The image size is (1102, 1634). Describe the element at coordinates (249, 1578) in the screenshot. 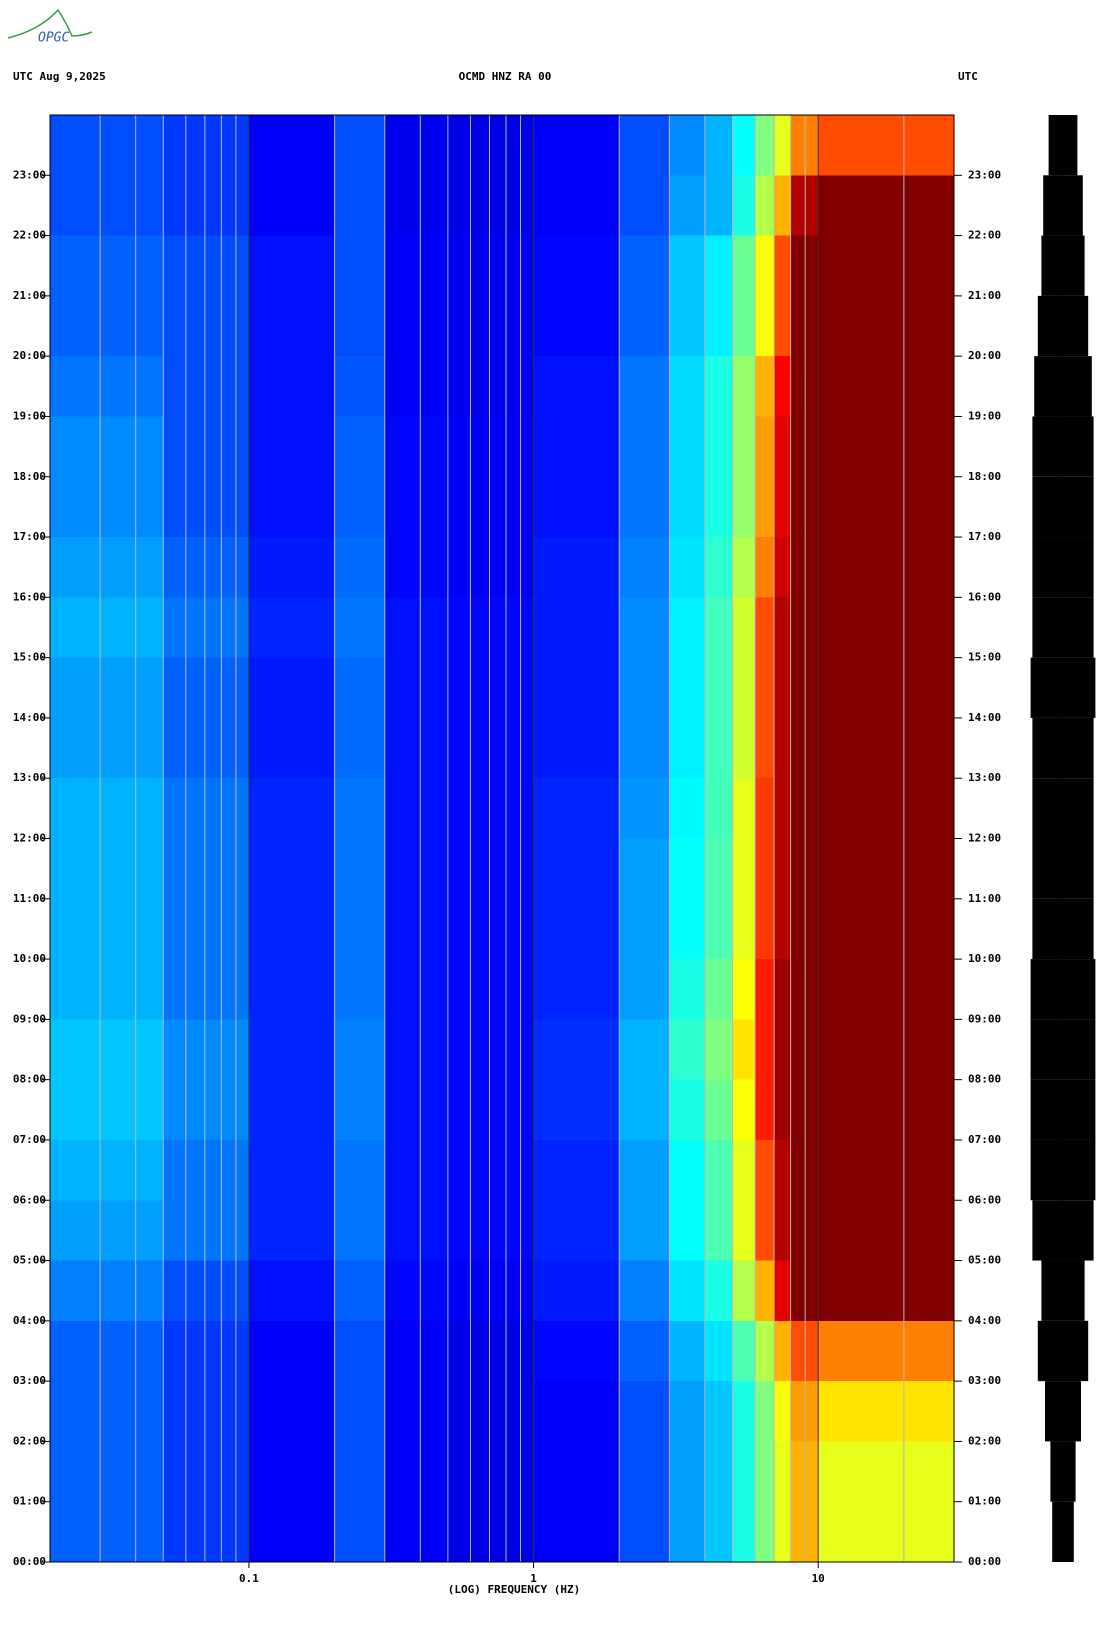

I see `x-tick-label: 0.1` at that location.